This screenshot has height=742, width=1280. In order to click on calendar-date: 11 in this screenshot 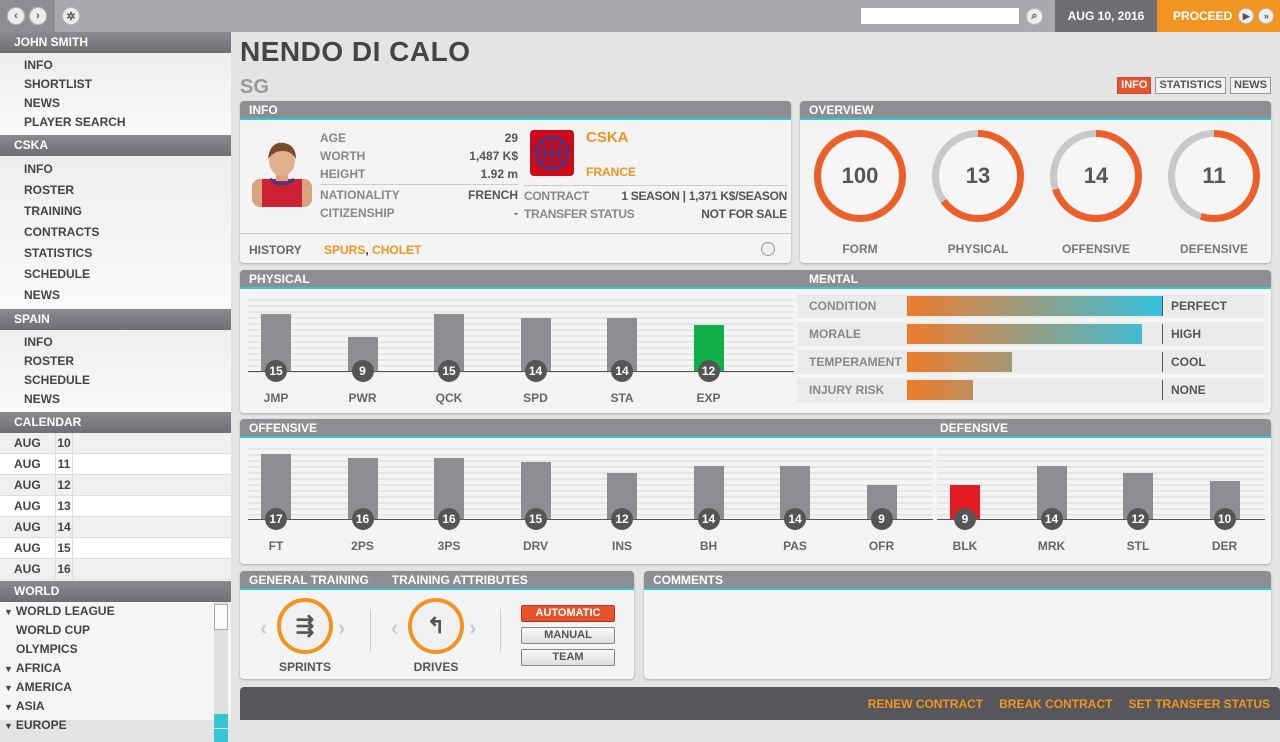, I will do `click(64, 464)`.